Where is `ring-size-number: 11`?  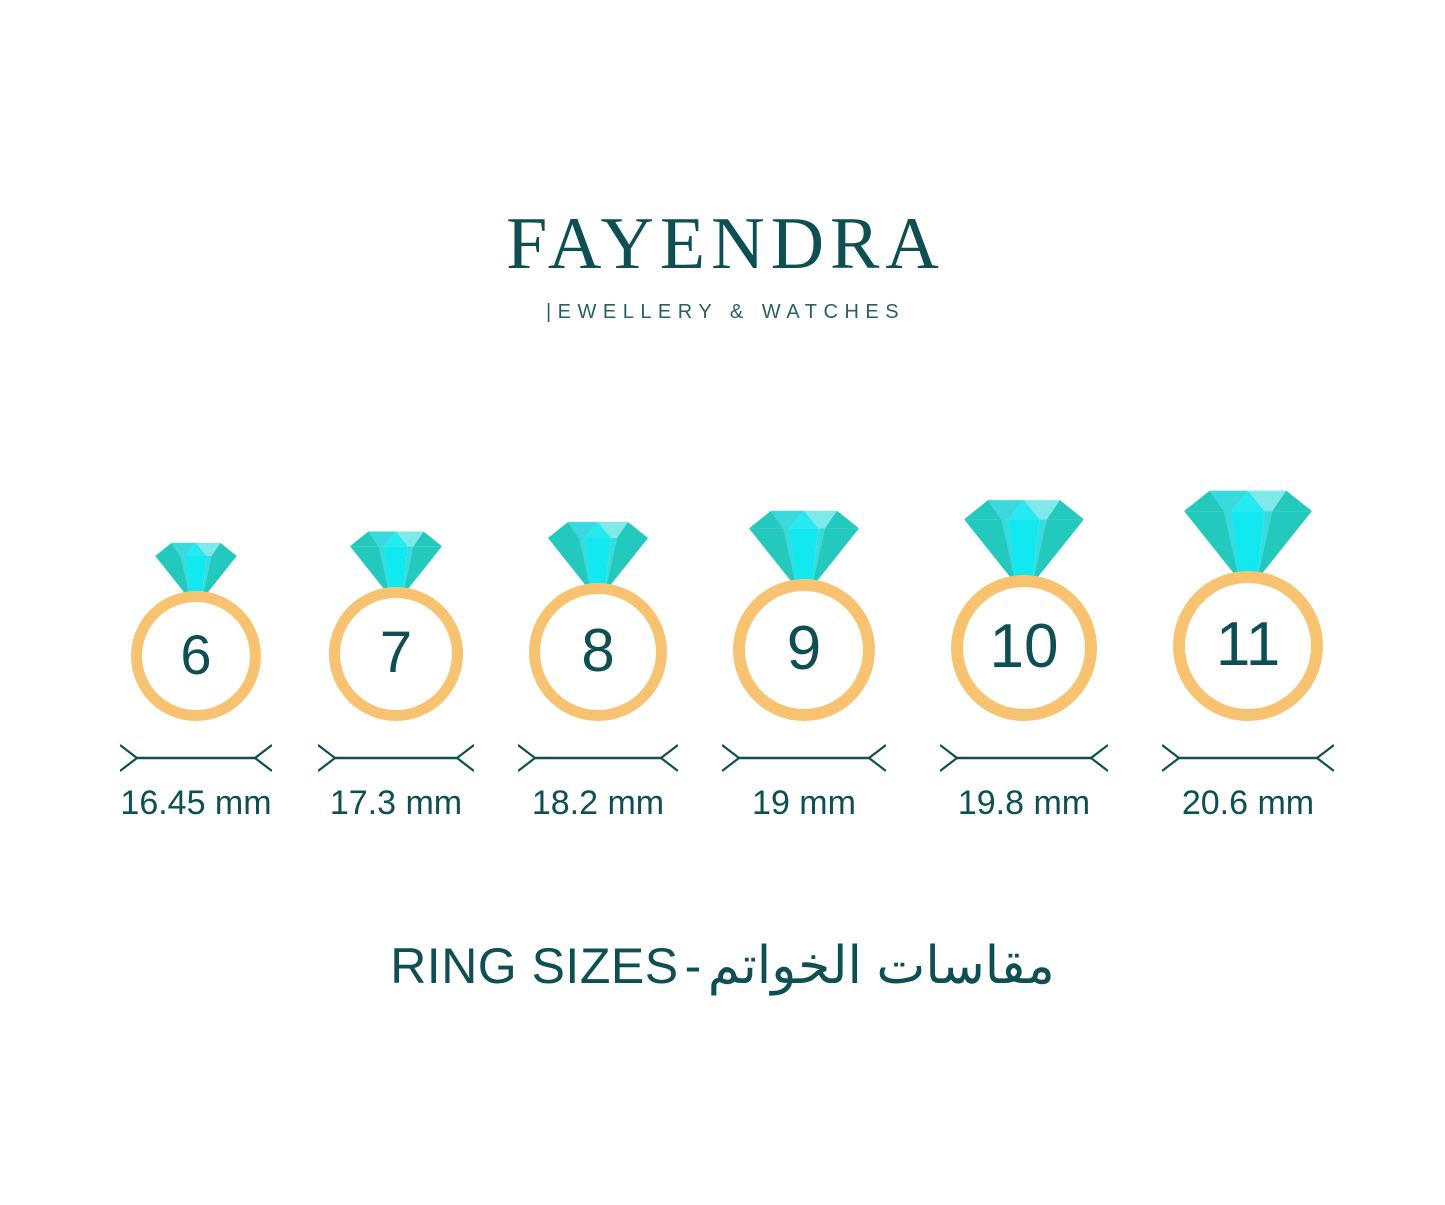
ring-size-number: 11 is located at coordinates (1248, 644).